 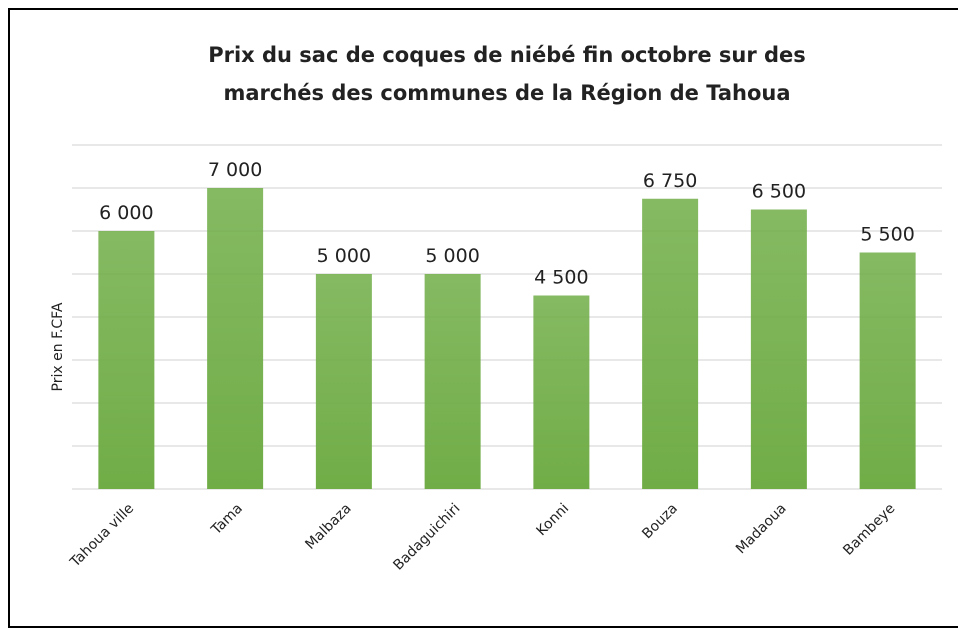 I want to click on x-tick-label: Bouza, so click(x=660, y=522).